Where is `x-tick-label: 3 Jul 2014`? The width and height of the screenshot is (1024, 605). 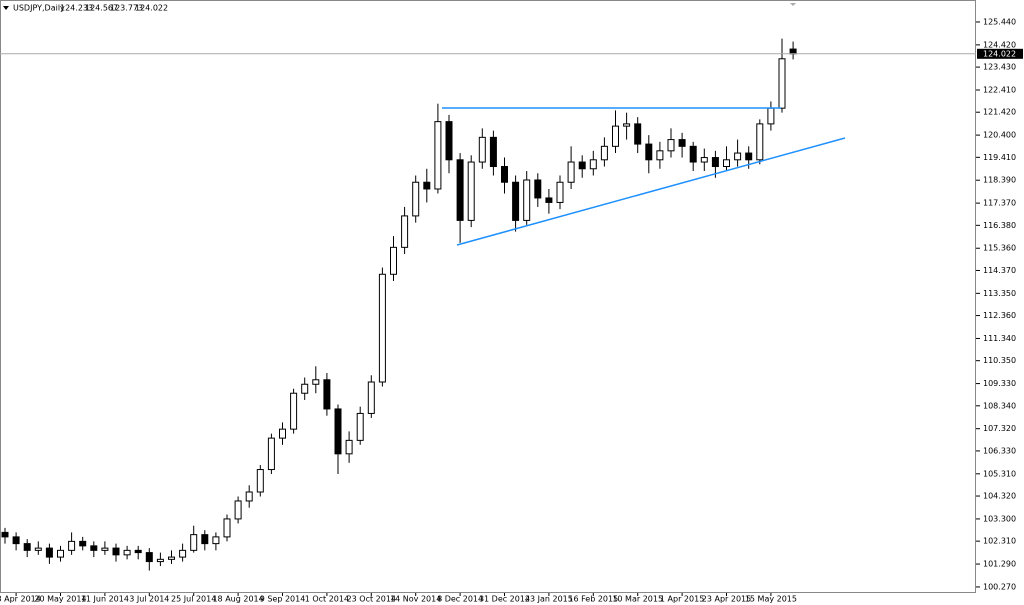
x-tick-label: 3 Jul 2014 is located at coordinates (149, 599).